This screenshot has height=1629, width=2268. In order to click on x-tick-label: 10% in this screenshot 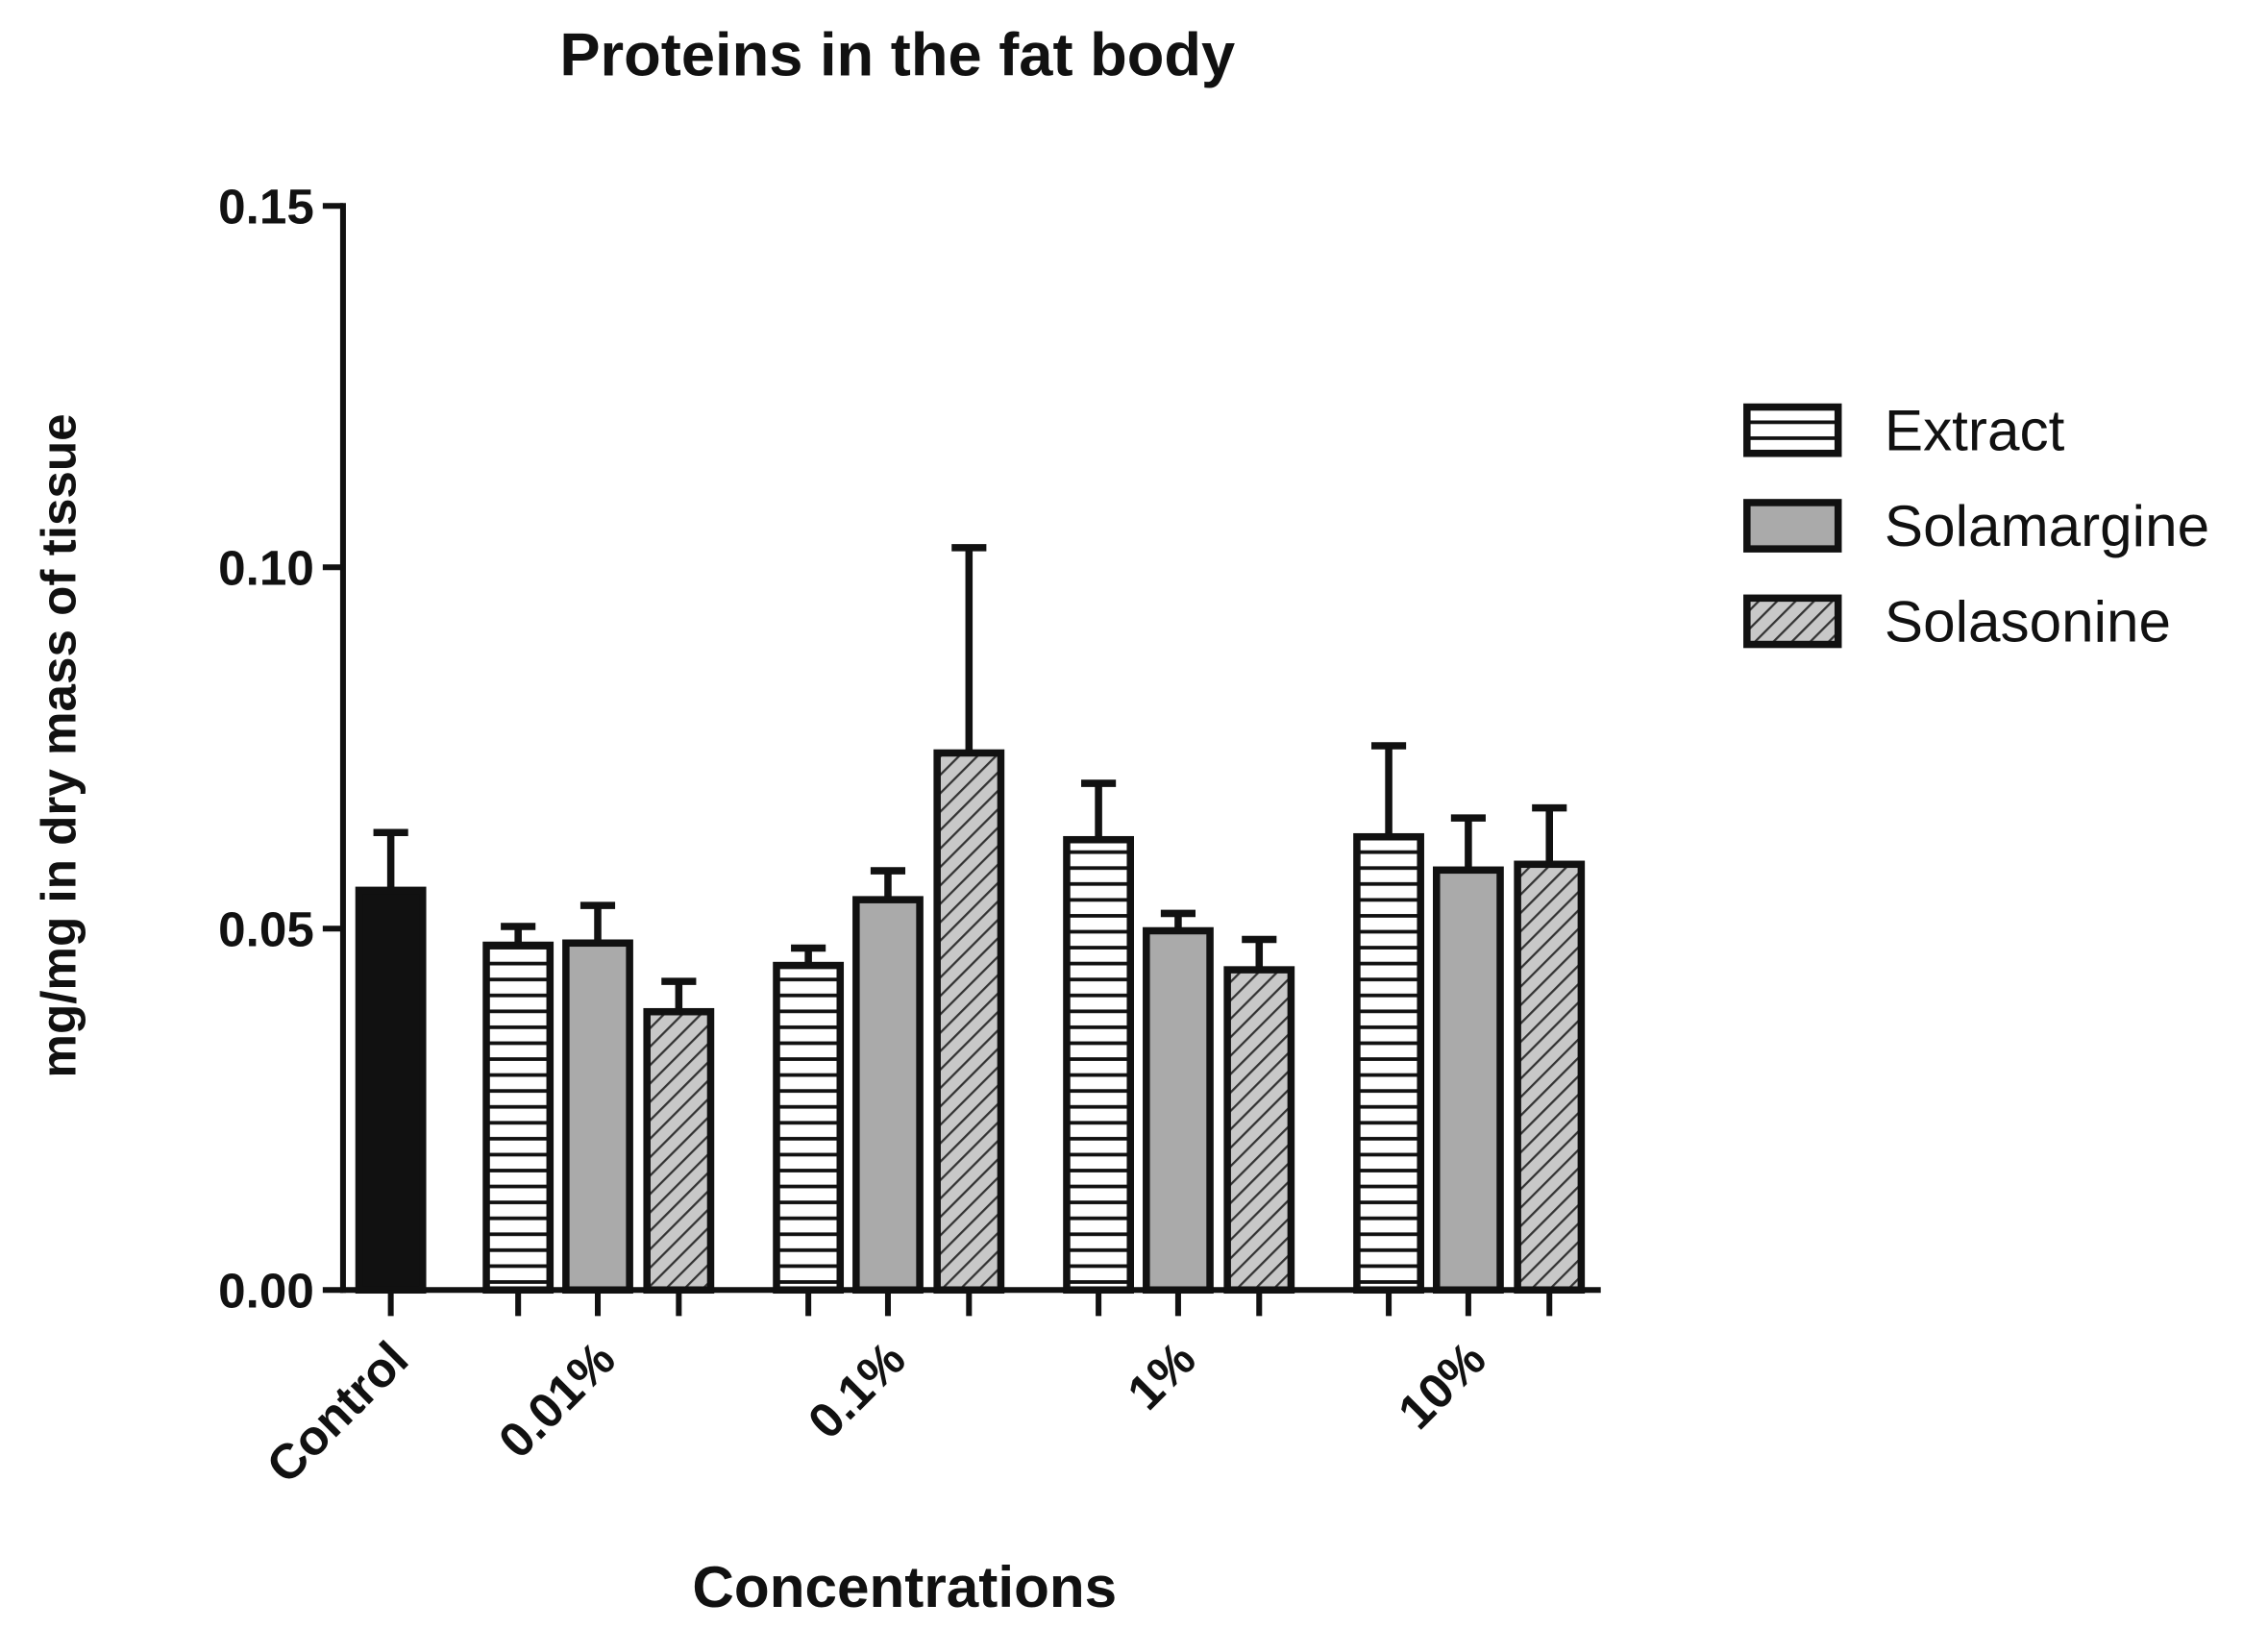, I will do `click(1442, 1385)`.